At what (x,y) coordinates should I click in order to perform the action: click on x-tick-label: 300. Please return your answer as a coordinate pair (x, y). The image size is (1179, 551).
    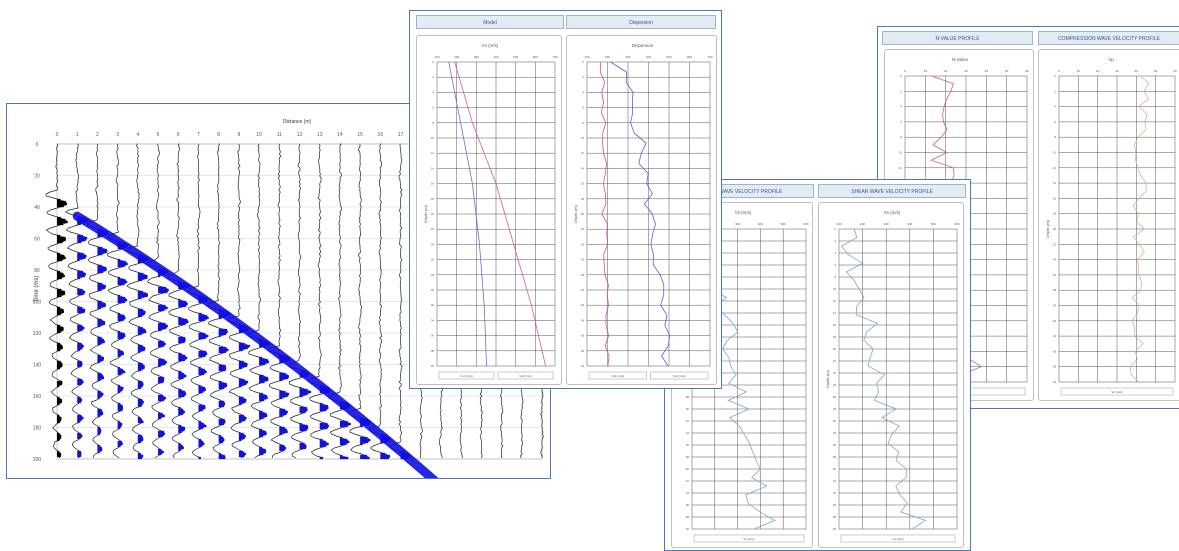
    Looking at the image, I should click on (476, 57).